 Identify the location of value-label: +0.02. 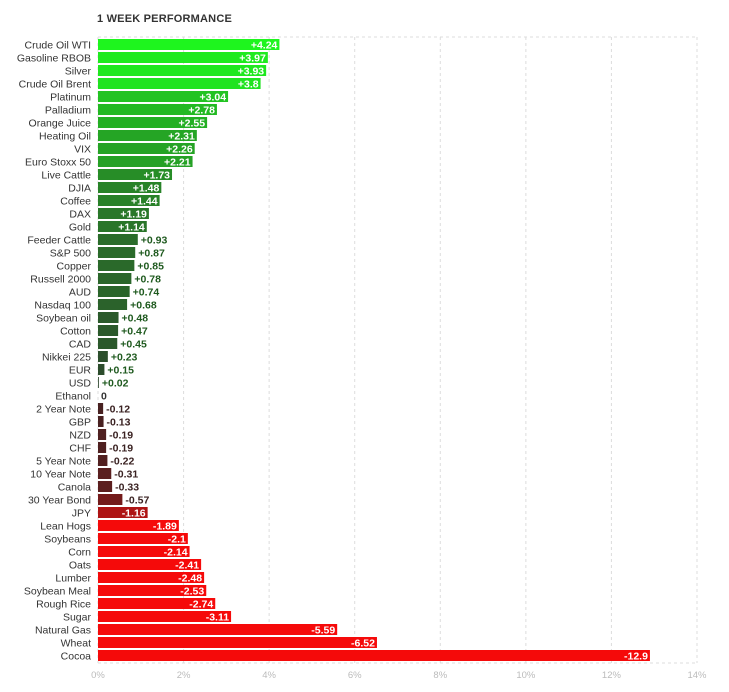
(115, 384).